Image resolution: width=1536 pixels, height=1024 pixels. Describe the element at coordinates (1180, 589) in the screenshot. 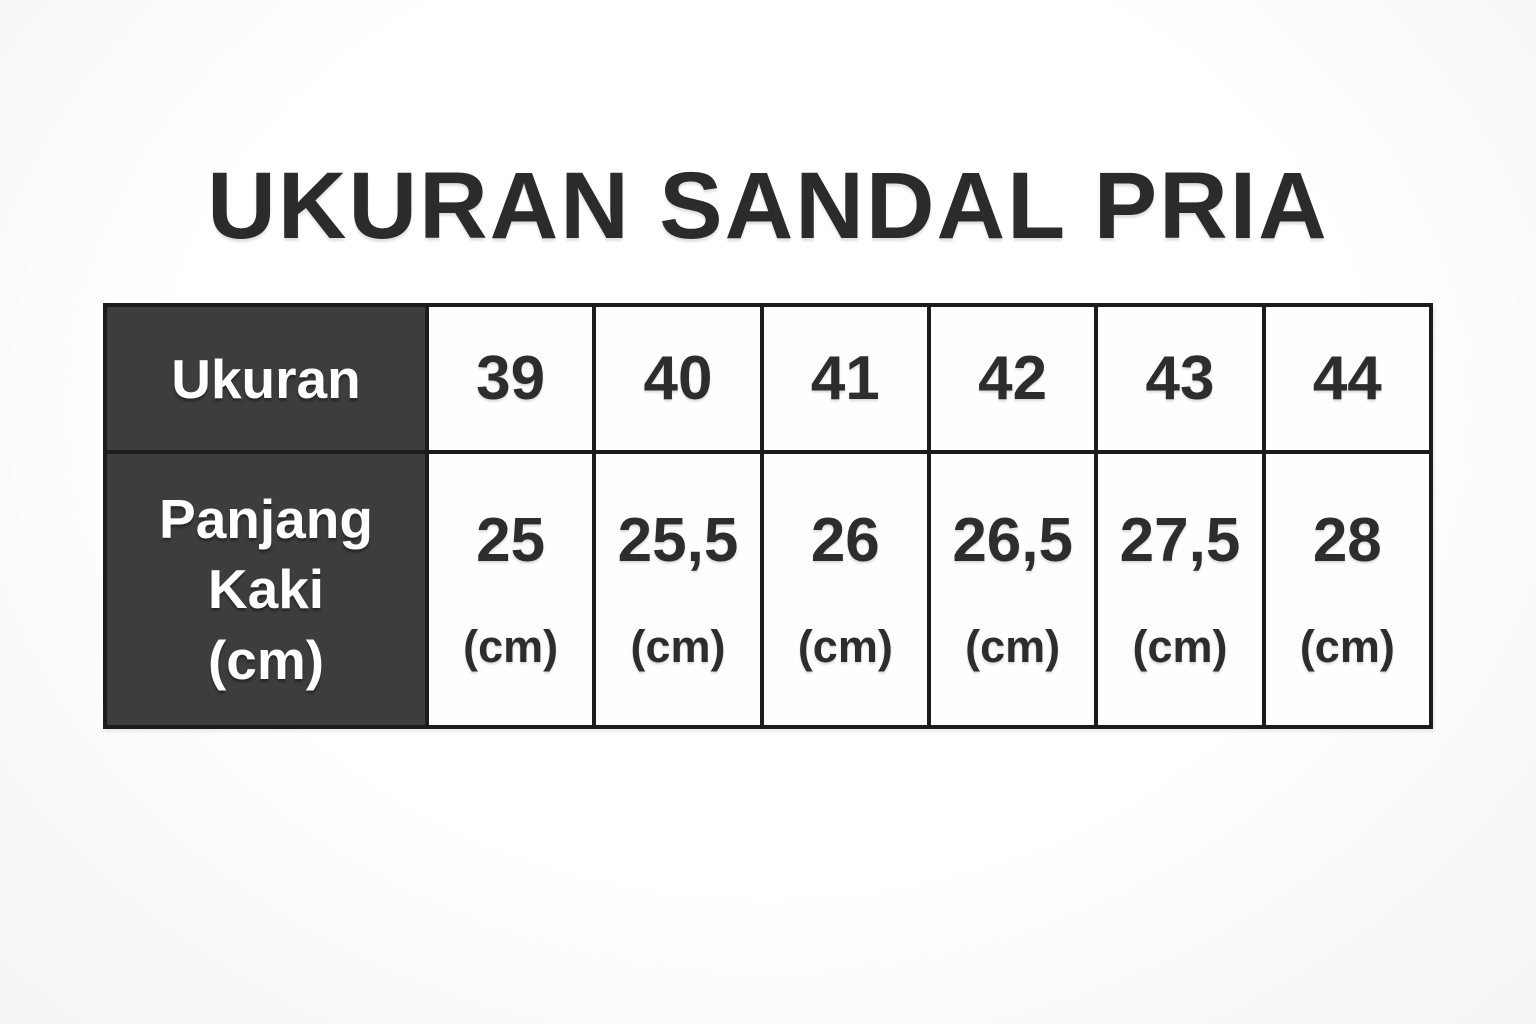

I see `length-cell-27-5: 27,5 (cm)` at that location.